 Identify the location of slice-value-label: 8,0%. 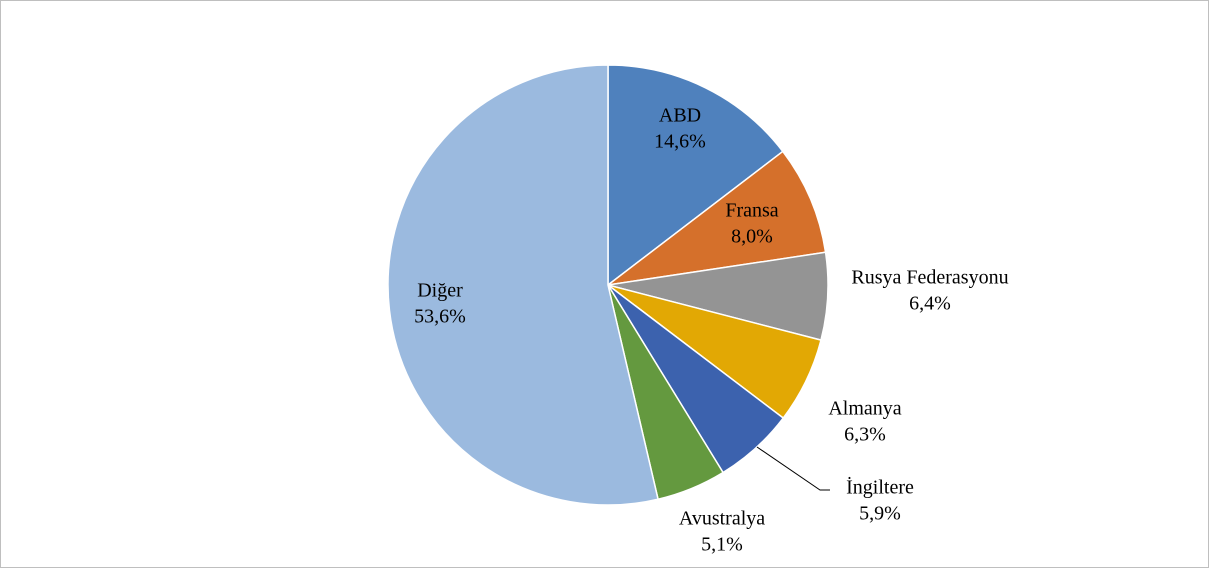
(752, 237).